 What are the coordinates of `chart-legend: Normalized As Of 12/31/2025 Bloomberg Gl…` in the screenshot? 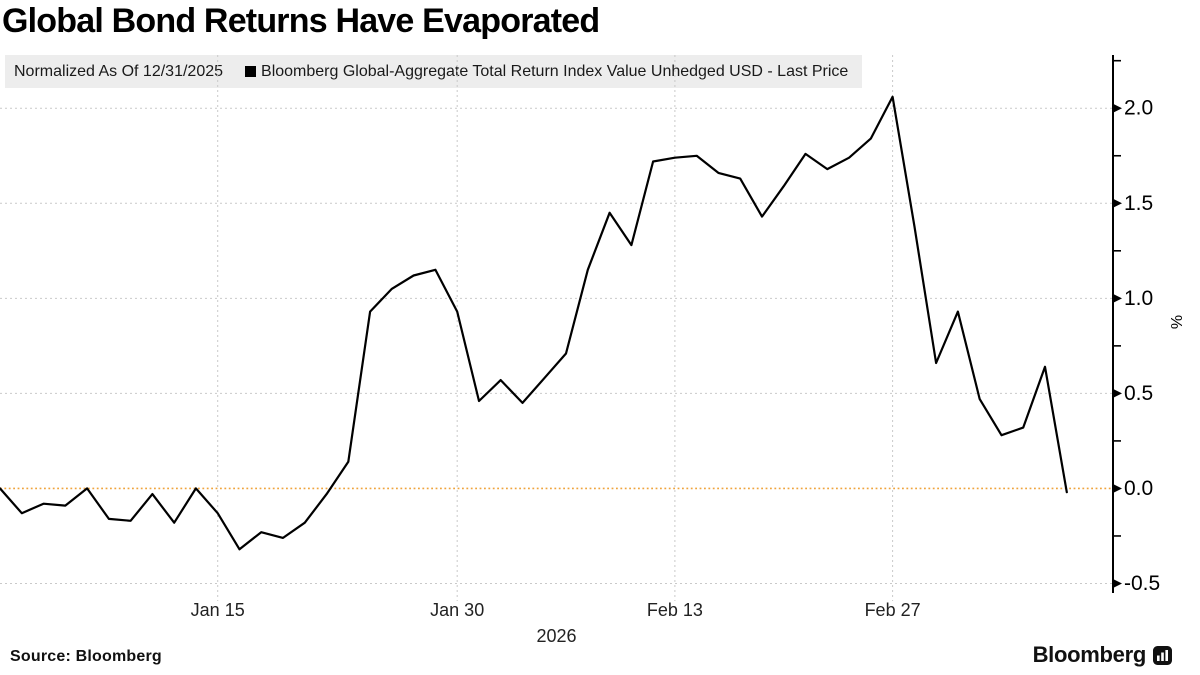 It's located at (434, 71).